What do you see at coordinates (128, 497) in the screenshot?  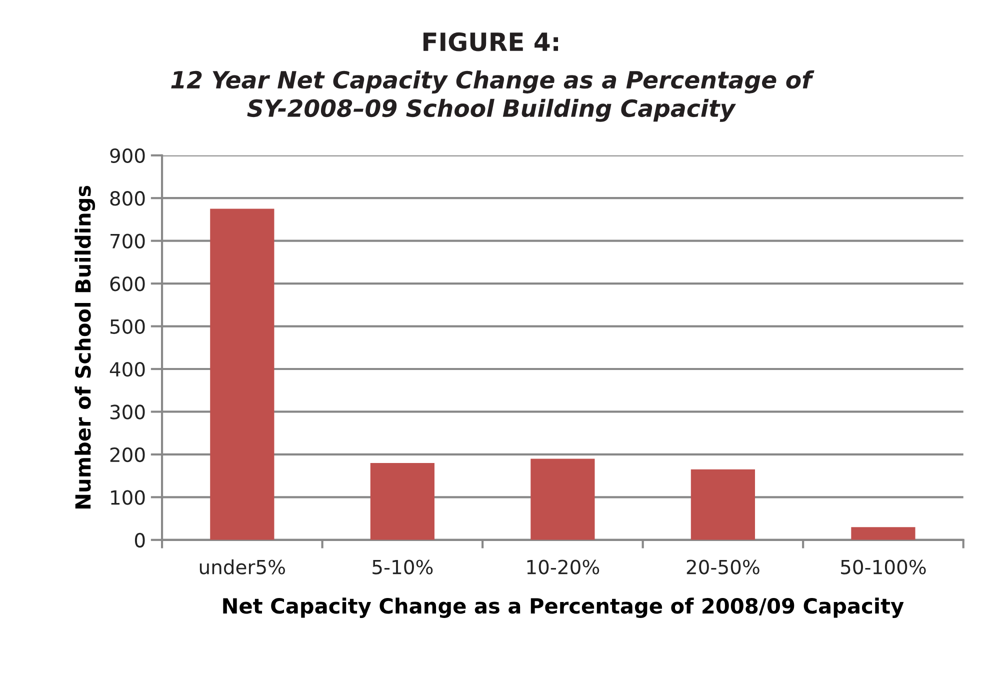 I see `y-tick-label: 100` at bounding box center [128, 497].